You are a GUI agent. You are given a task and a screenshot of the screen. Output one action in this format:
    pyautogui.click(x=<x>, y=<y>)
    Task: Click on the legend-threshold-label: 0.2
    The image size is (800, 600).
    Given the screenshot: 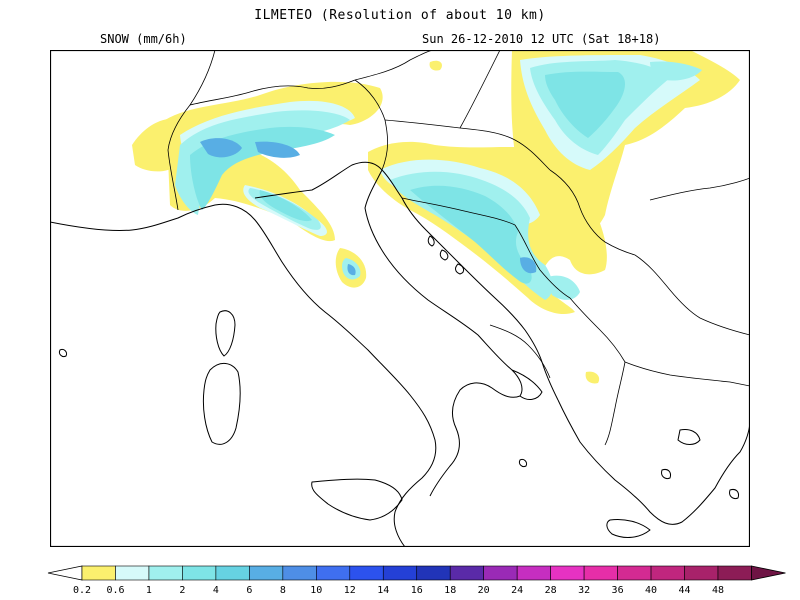 What is the action you would take?
    pyautogui.click(x=82, y=590)
    